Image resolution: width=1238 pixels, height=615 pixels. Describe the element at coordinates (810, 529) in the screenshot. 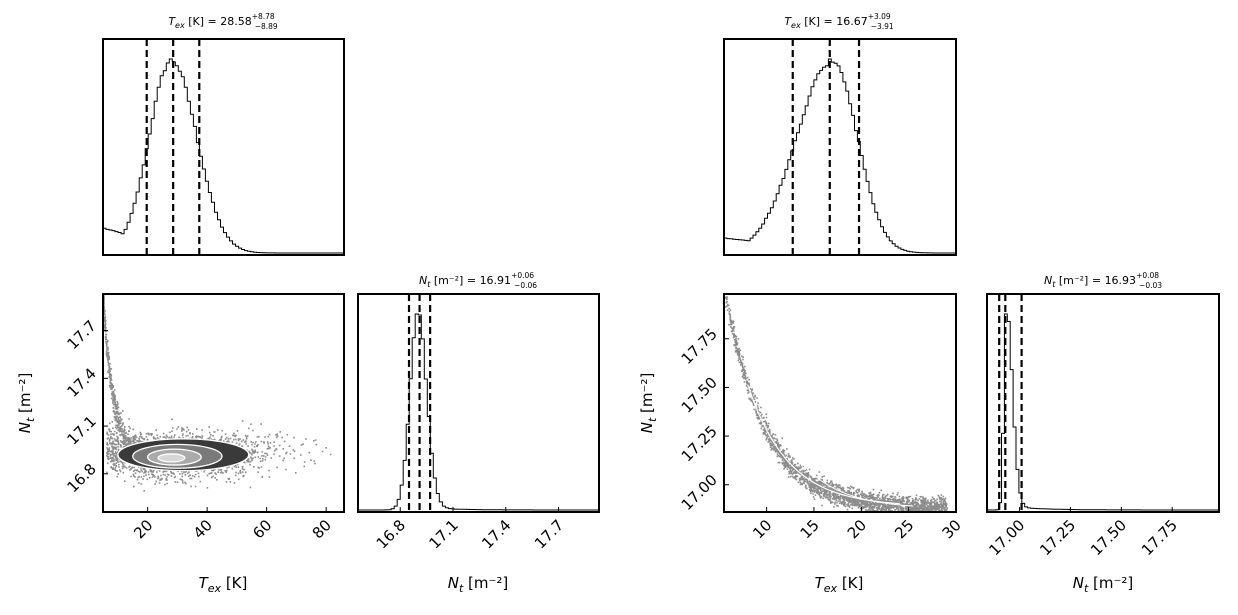

I see `right-scatter-xtick-label: 15` at that location.